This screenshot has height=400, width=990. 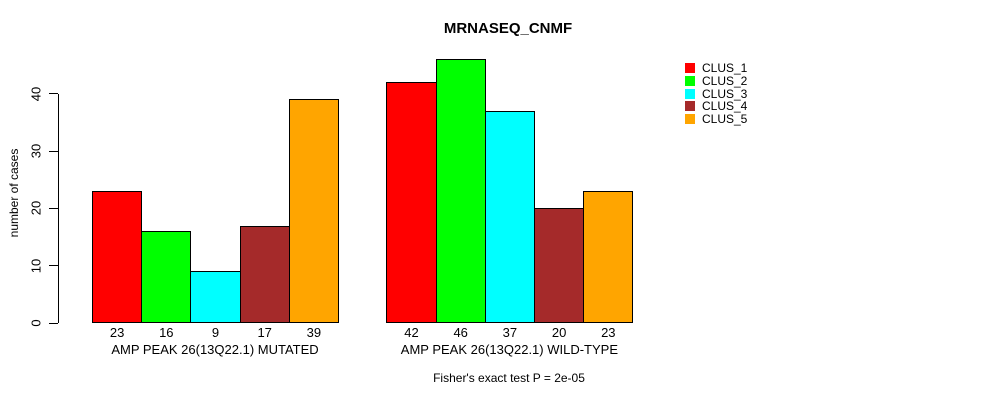 I want to click on legend-item-clus_5: CLUS_5, so click(x=716, y=119).